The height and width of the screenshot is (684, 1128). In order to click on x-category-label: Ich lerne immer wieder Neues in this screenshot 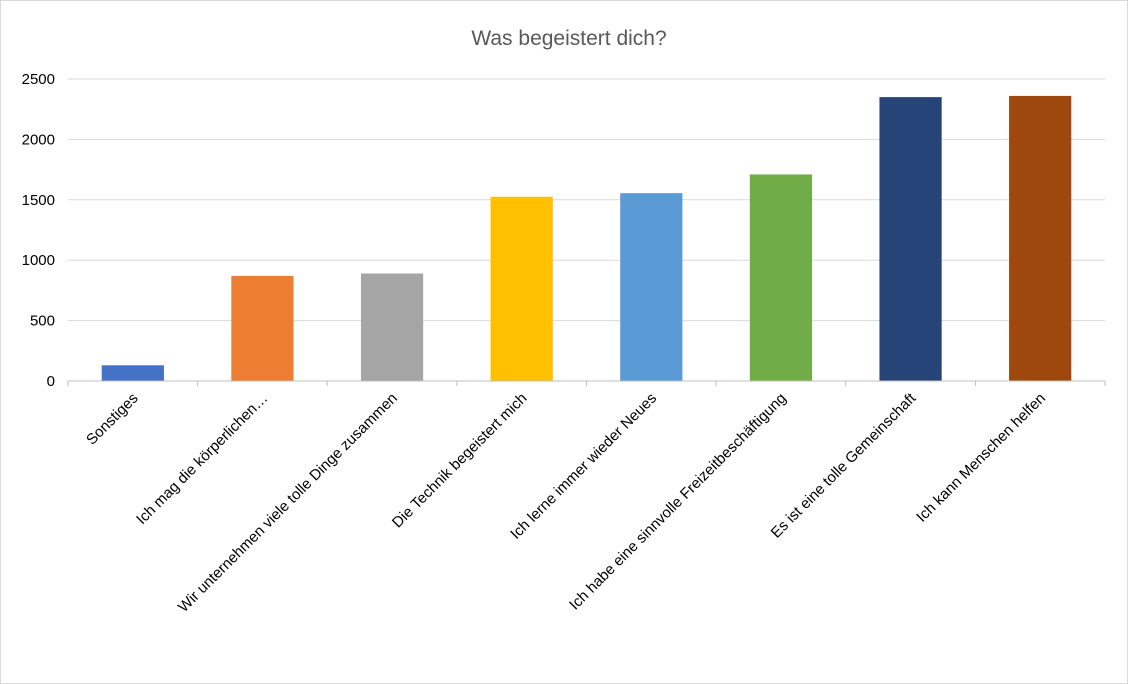, I will do `click(583, 466)`.